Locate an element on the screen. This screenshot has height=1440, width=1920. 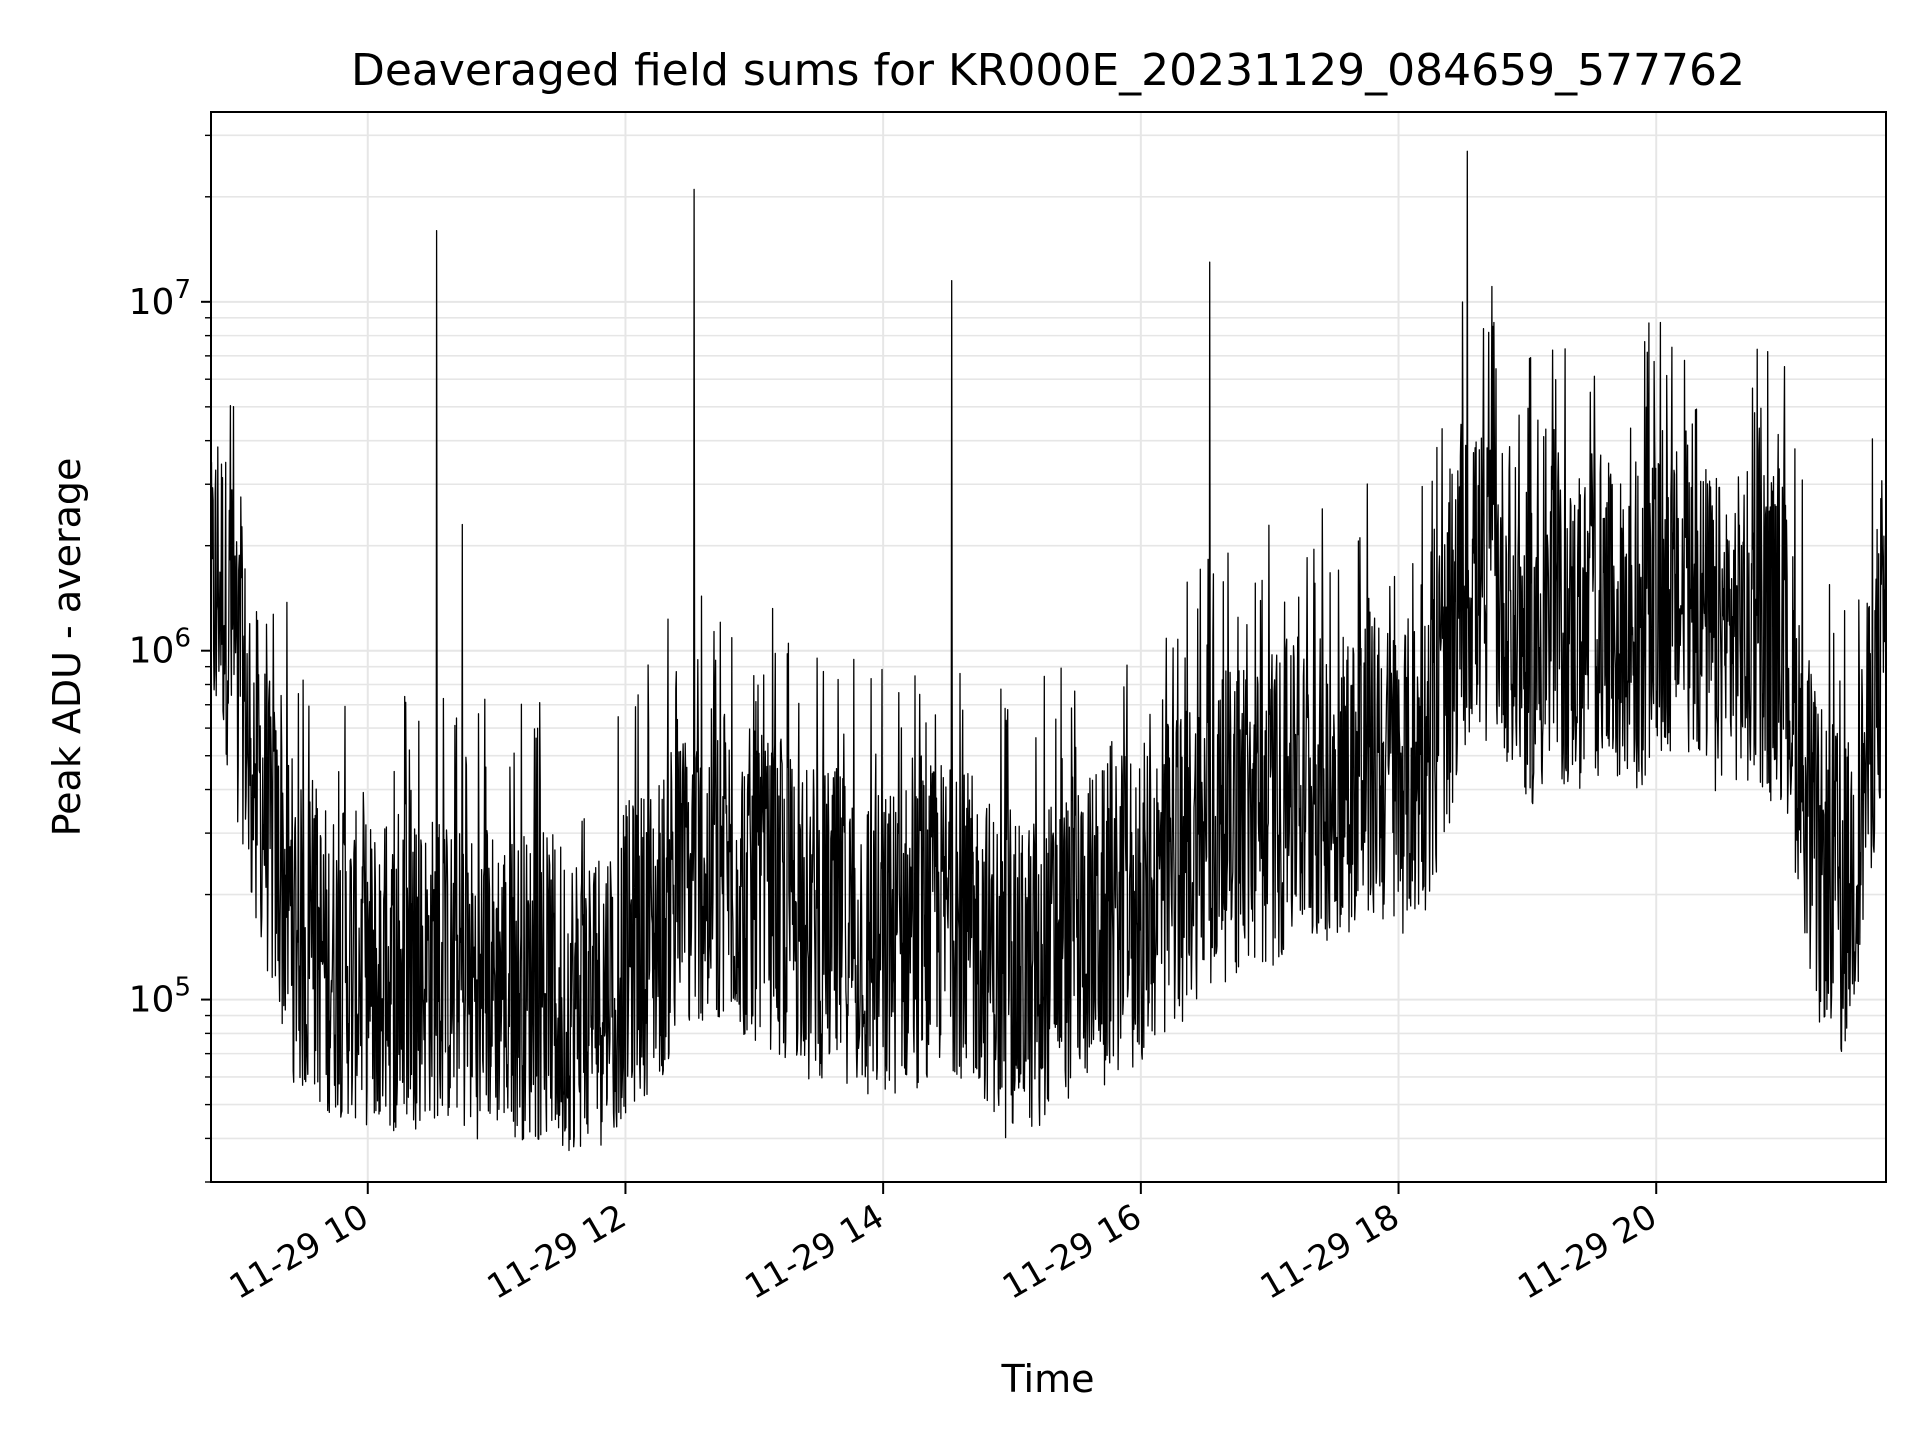
y-axis-label: Peak ADU - average is located at coordinates (67, 647).